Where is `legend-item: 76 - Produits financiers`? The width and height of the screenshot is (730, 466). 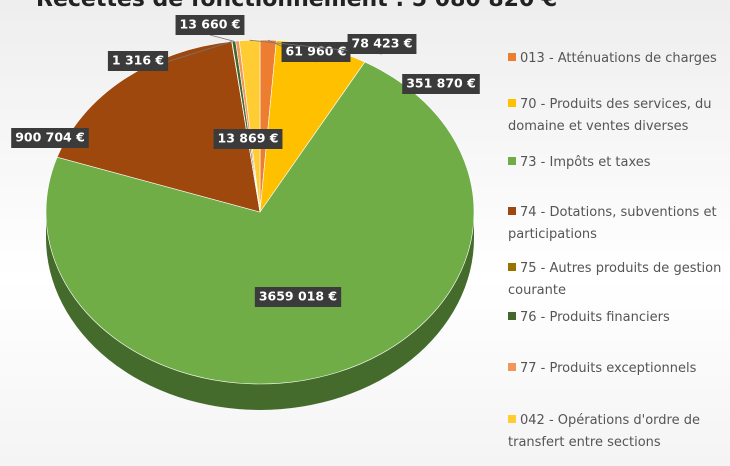
legend-item: 76 - Produits financiers is located at coordinates (617, 318).